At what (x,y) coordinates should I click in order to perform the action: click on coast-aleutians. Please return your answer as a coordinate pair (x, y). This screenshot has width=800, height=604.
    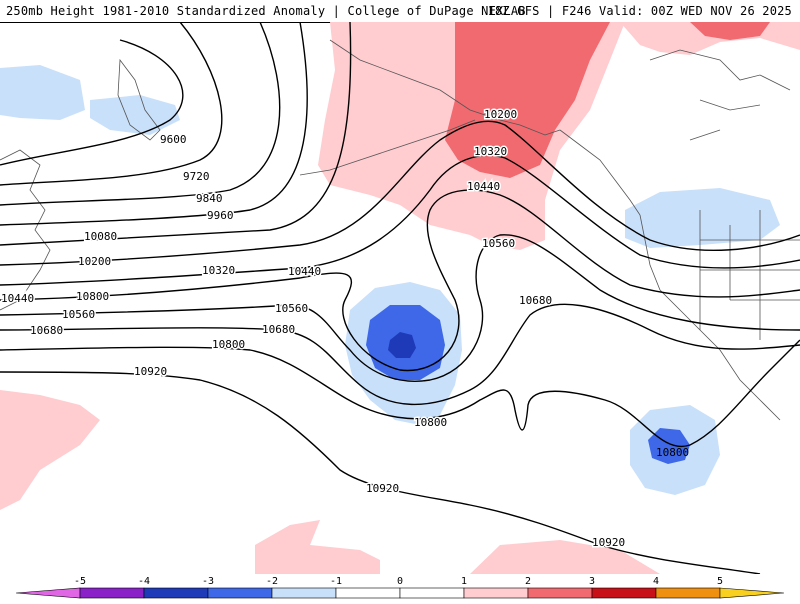
    Looking at the image, I should click on (387, 147).